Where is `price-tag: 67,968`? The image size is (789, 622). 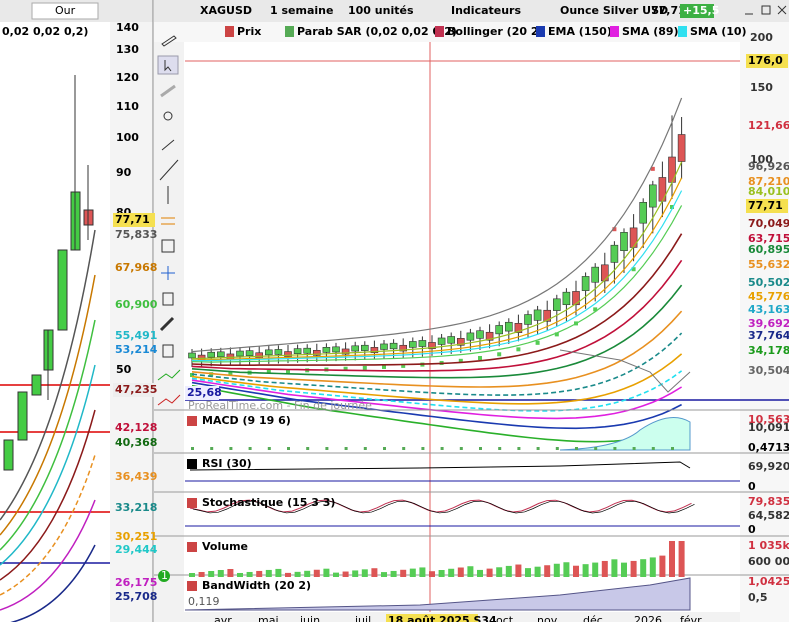 price-tag: 67,968 is located at coordinates (136, 267).